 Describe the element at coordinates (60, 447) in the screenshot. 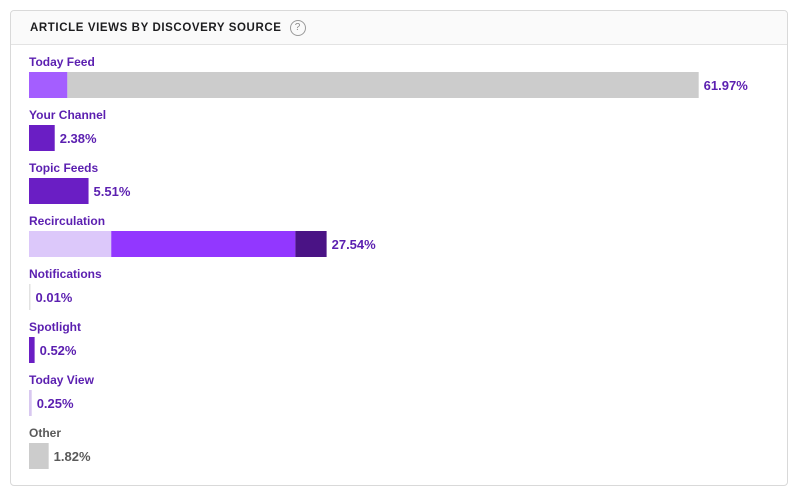

I see `bar-row-other: Other 1.82%` at that location.